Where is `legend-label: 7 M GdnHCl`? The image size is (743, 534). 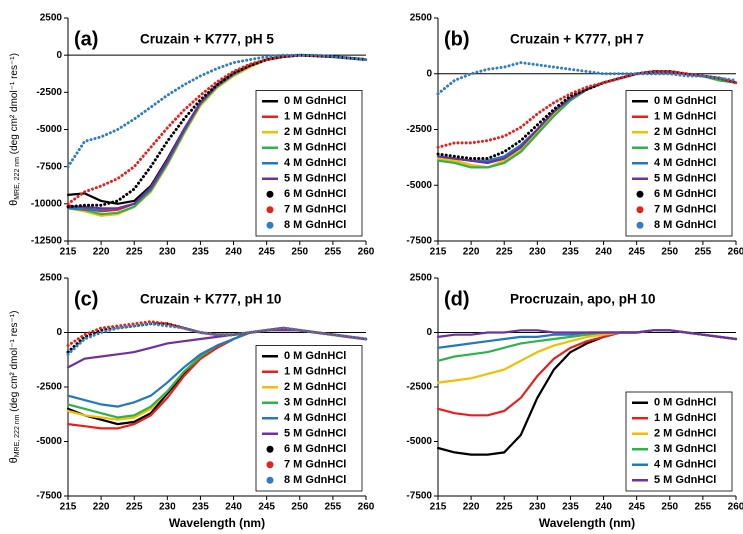
legend-label: 7 M GdnHCl is located at coordinates (315, 465).